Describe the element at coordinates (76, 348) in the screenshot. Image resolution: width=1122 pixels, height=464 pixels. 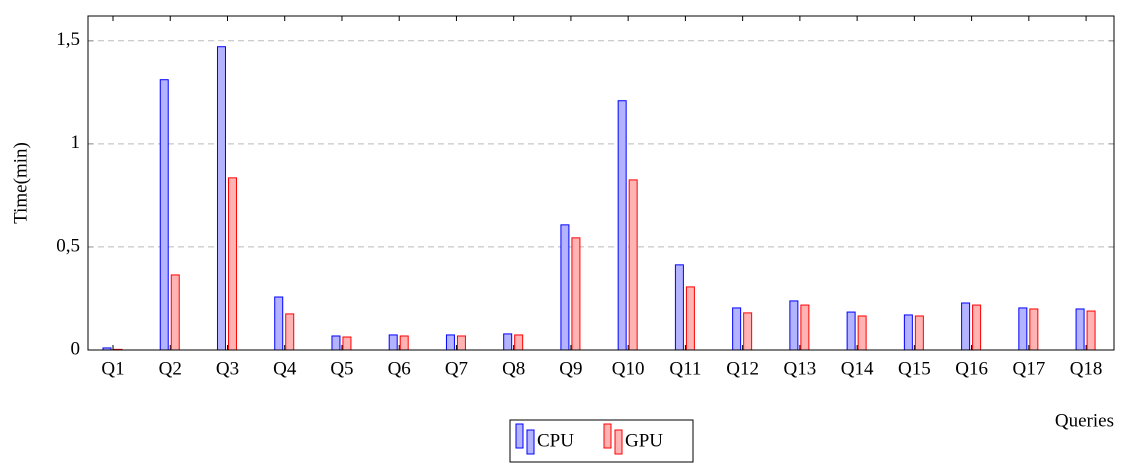
I see `y-tick-label: 0` at that location.